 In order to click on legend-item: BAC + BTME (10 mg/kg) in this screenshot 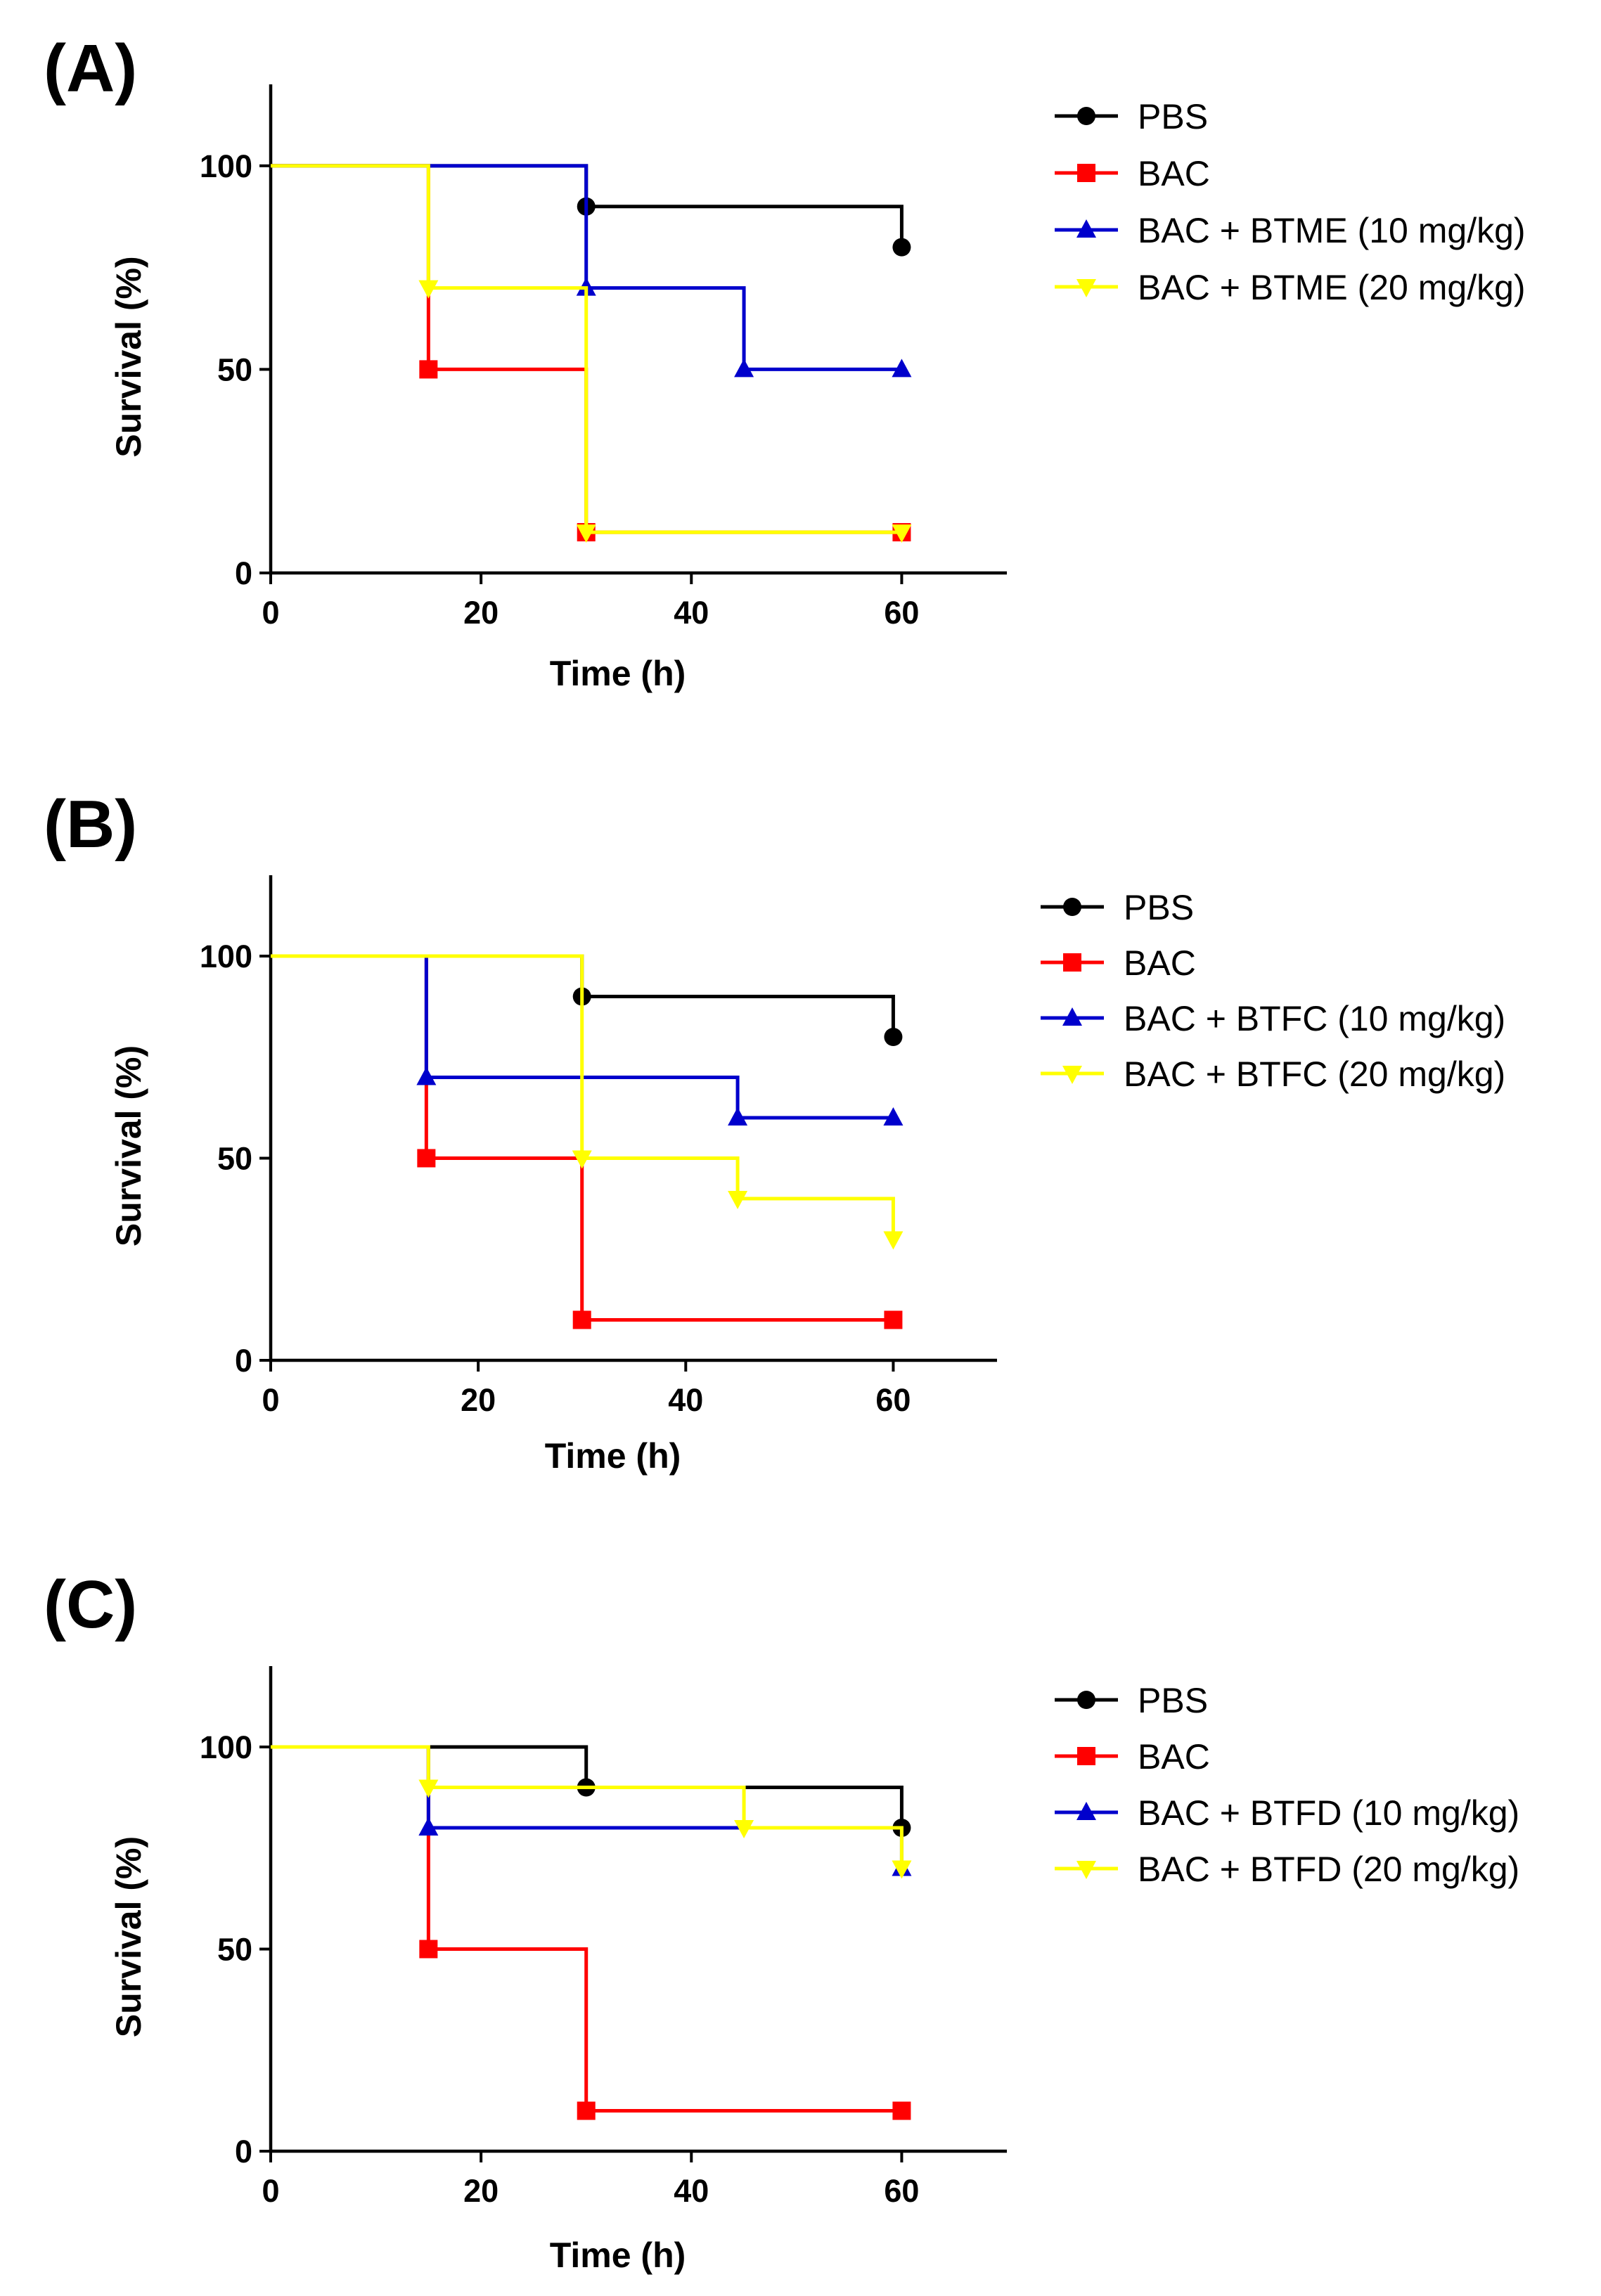, I will do `click(1290, 231)`.